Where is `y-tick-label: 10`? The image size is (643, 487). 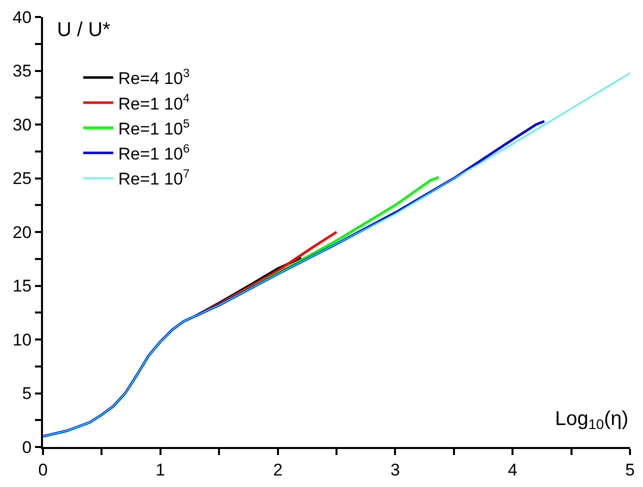 y-tick-label: 10 is located at coordinates (22, 340).